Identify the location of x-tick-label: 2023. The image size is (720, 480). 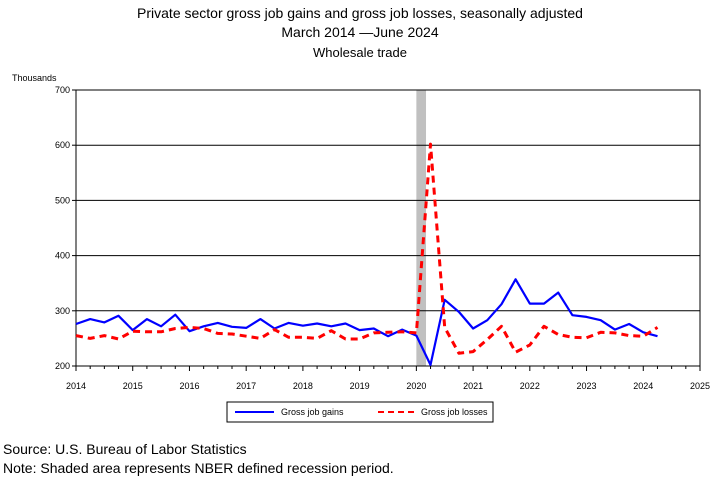
(587, 386).